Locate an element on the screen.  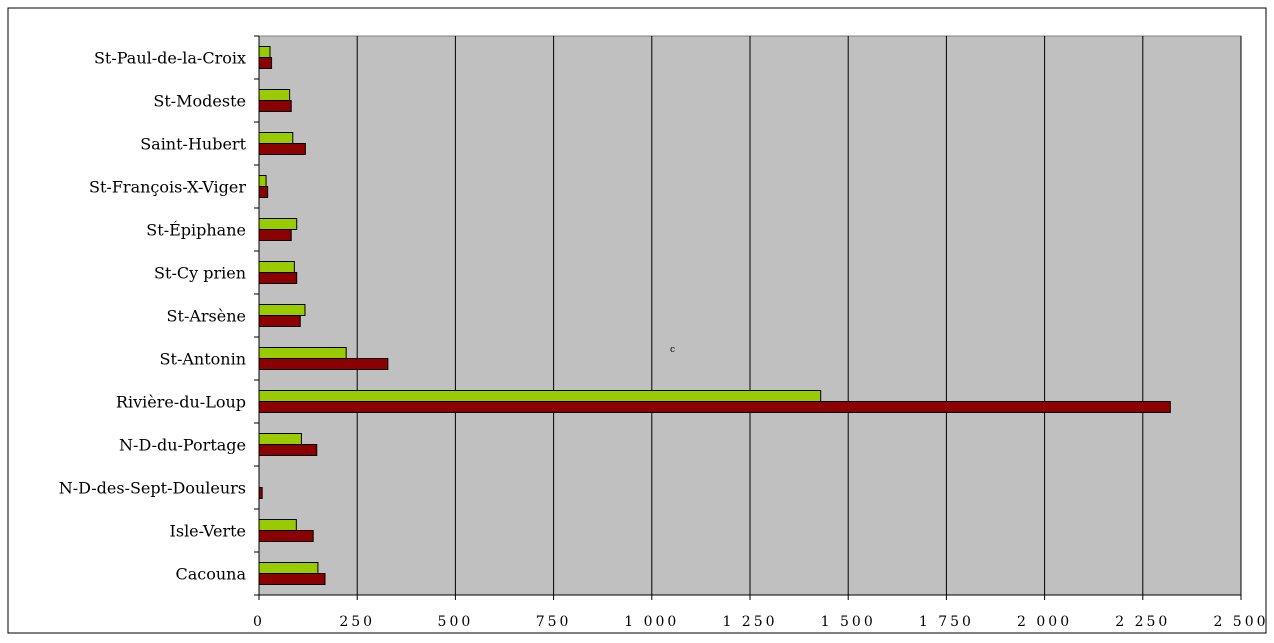
x-tick-label: 2 500 is located at coordinates (1240, 622).